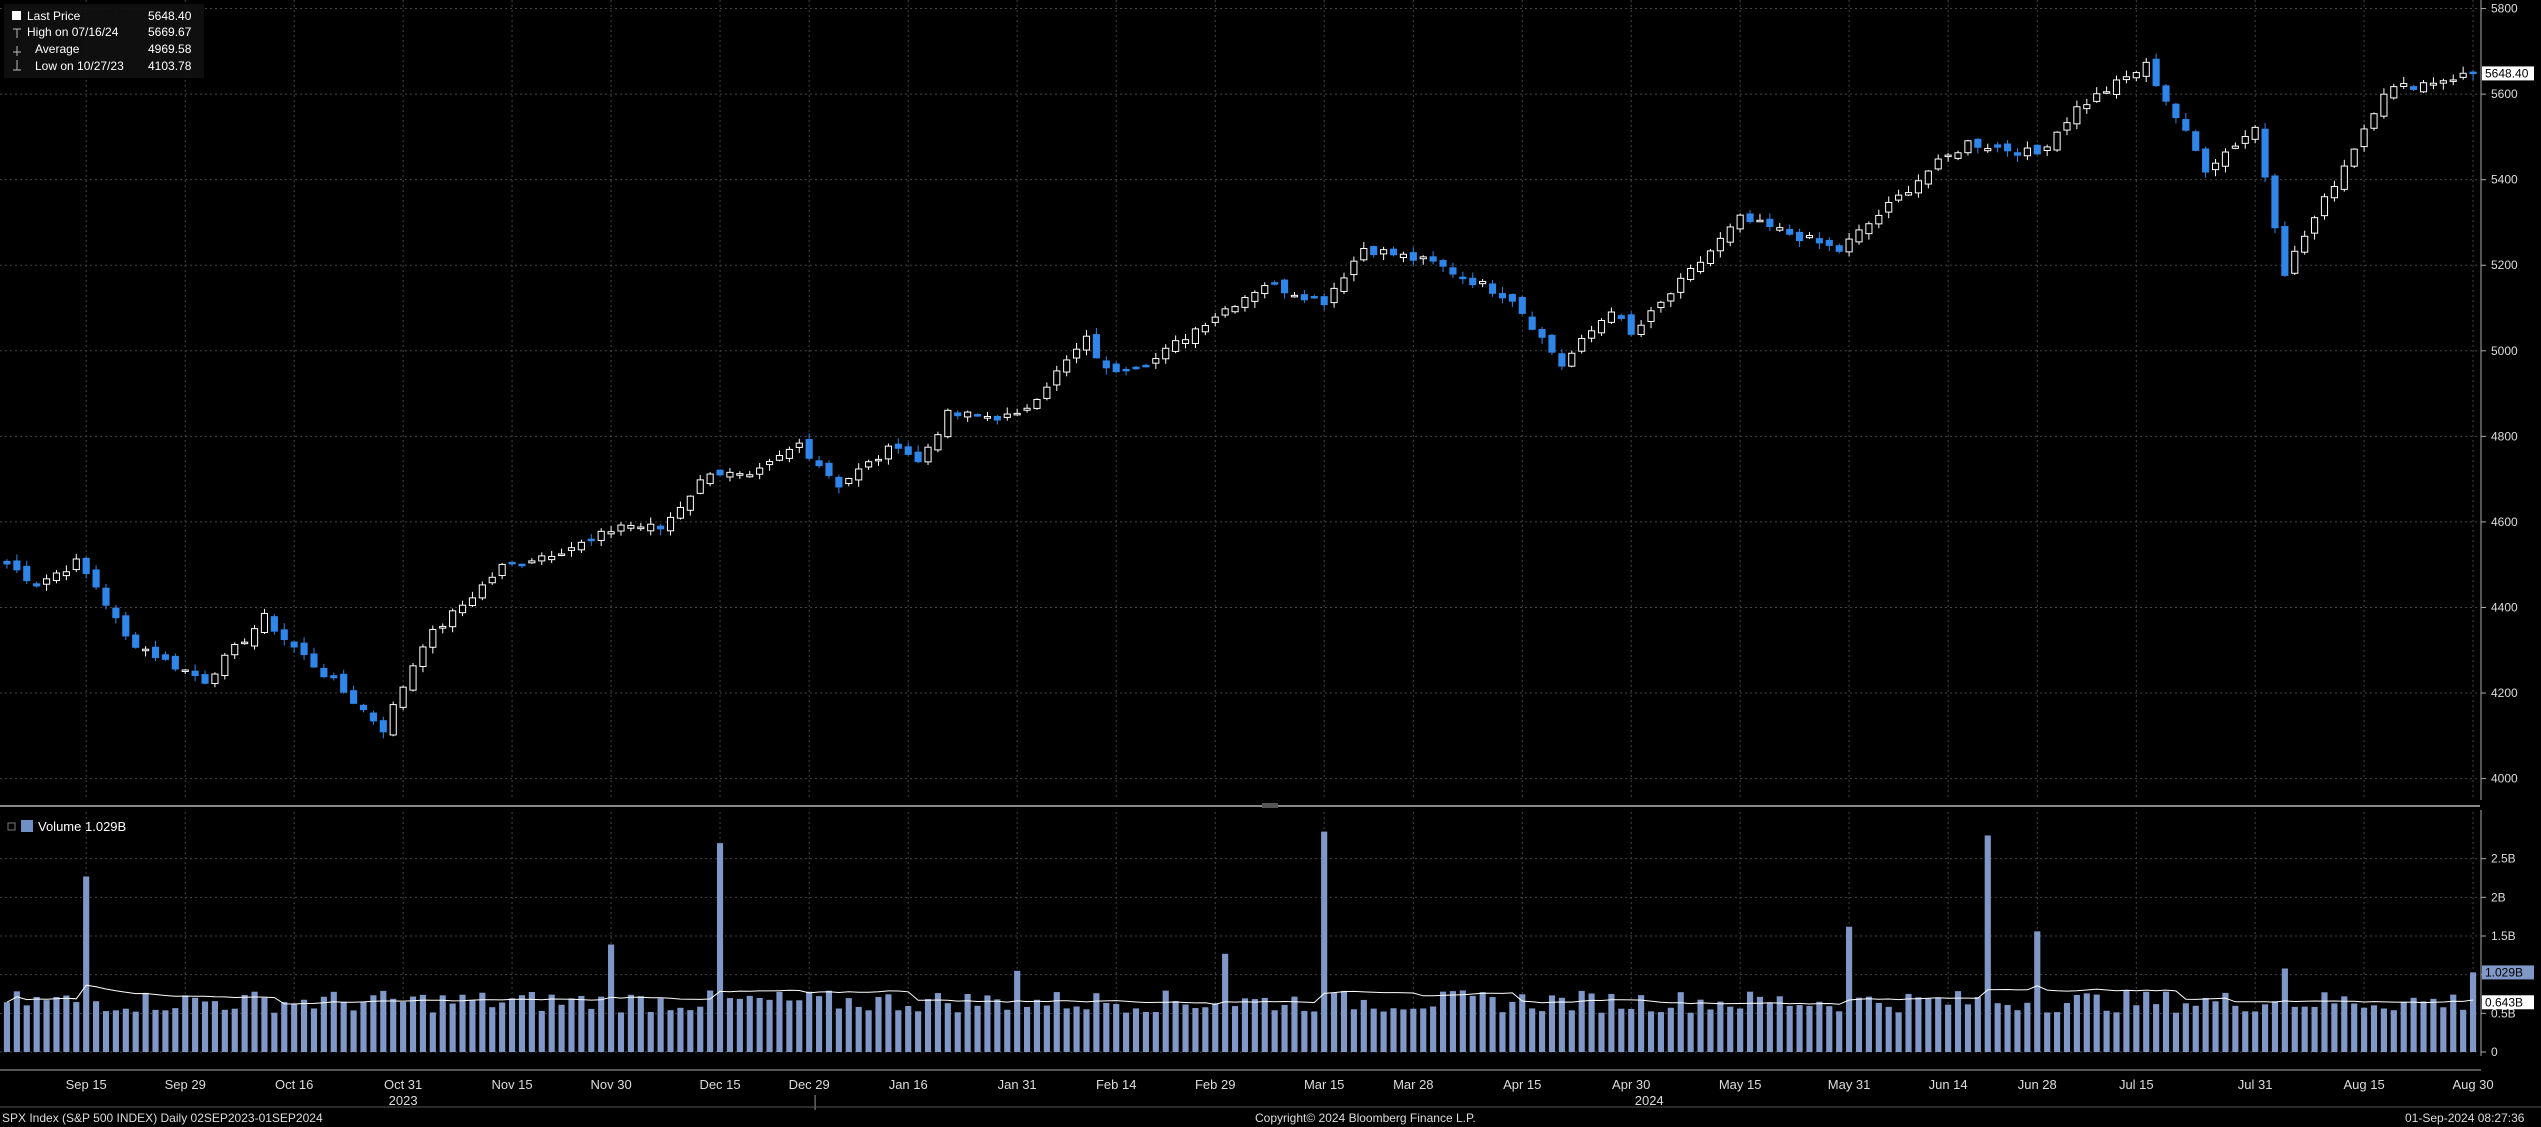 The height and width of the screenshot is (1127, 2541). Describe the element at coordinates (2503, 1013) in the screenshot. I see `volume-axis-tick-label: 0.5B` at that location.